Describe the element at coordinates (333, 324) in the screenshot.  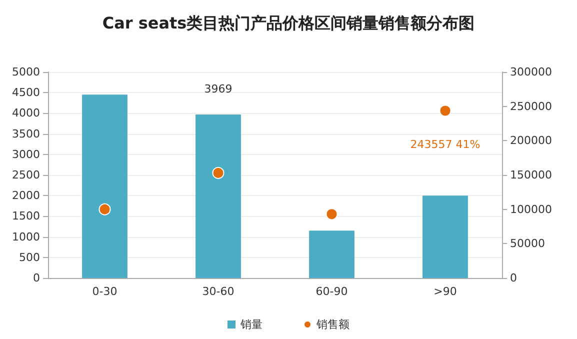
I see `legend-label: 销售额` at that location.